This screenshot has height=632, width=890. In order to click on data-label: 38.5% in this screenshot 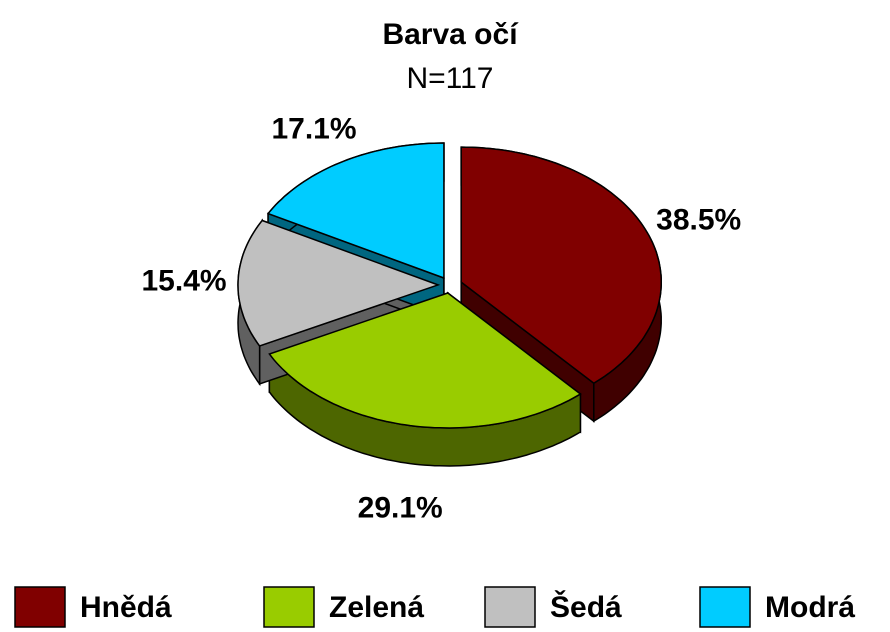, I will do `click(698, 219)`.